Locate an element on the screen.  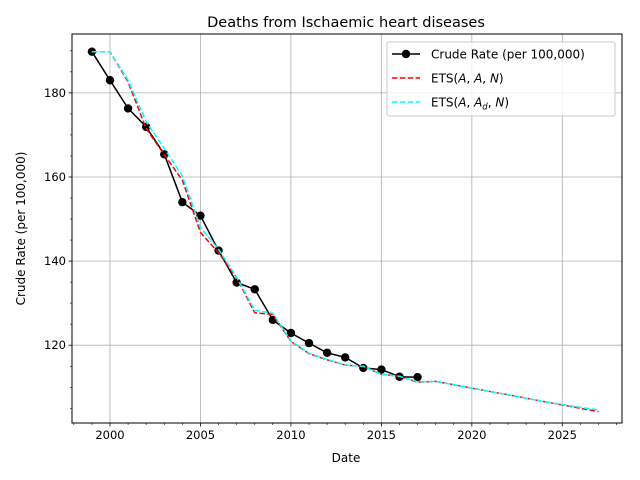
legend-box is located at coordinates (501, 79).